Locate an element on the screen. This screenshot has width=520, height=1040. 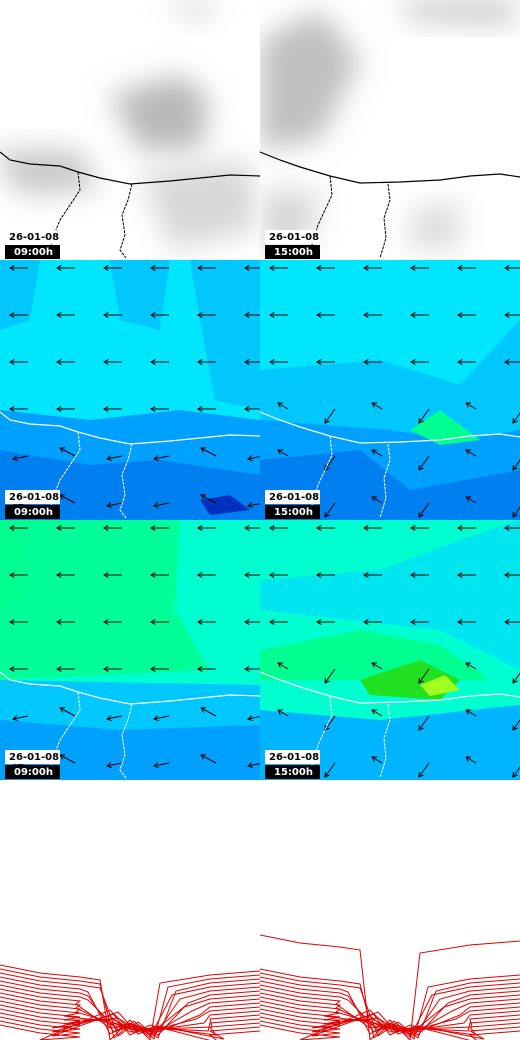
time-box is located at coordinates (292, 252).